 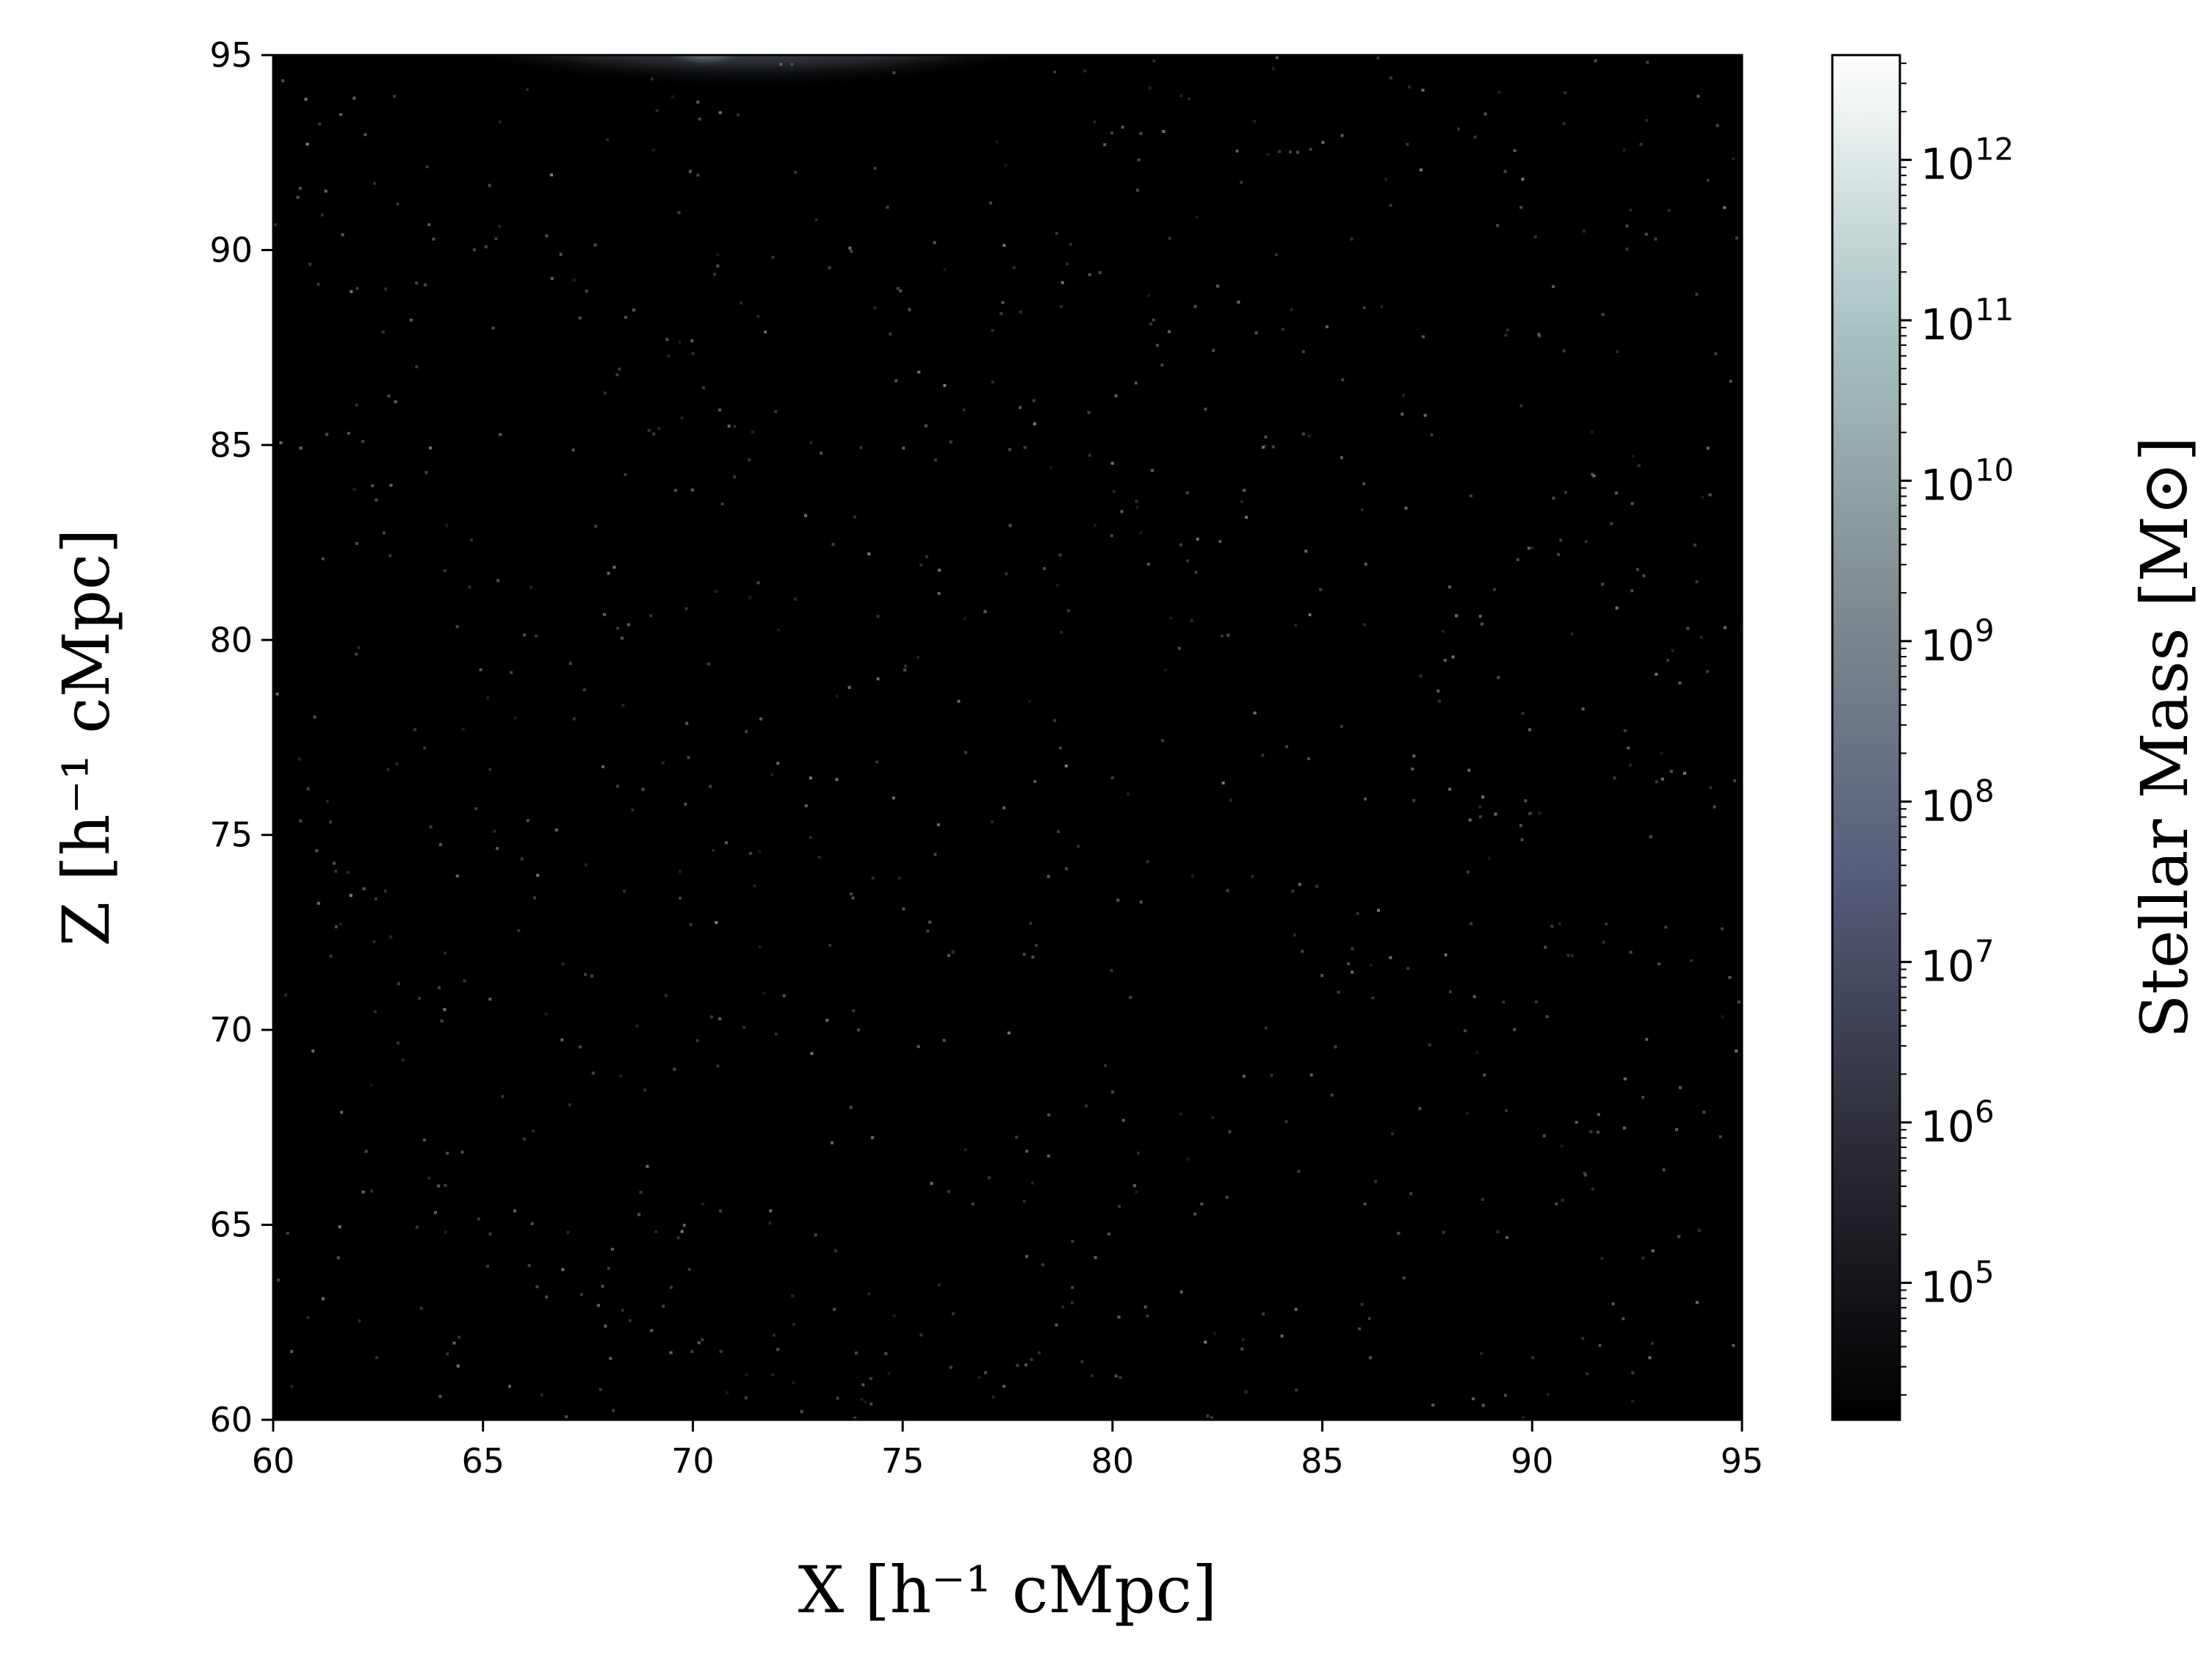 I want to click on halo-mid, so click(x=769, y=10).